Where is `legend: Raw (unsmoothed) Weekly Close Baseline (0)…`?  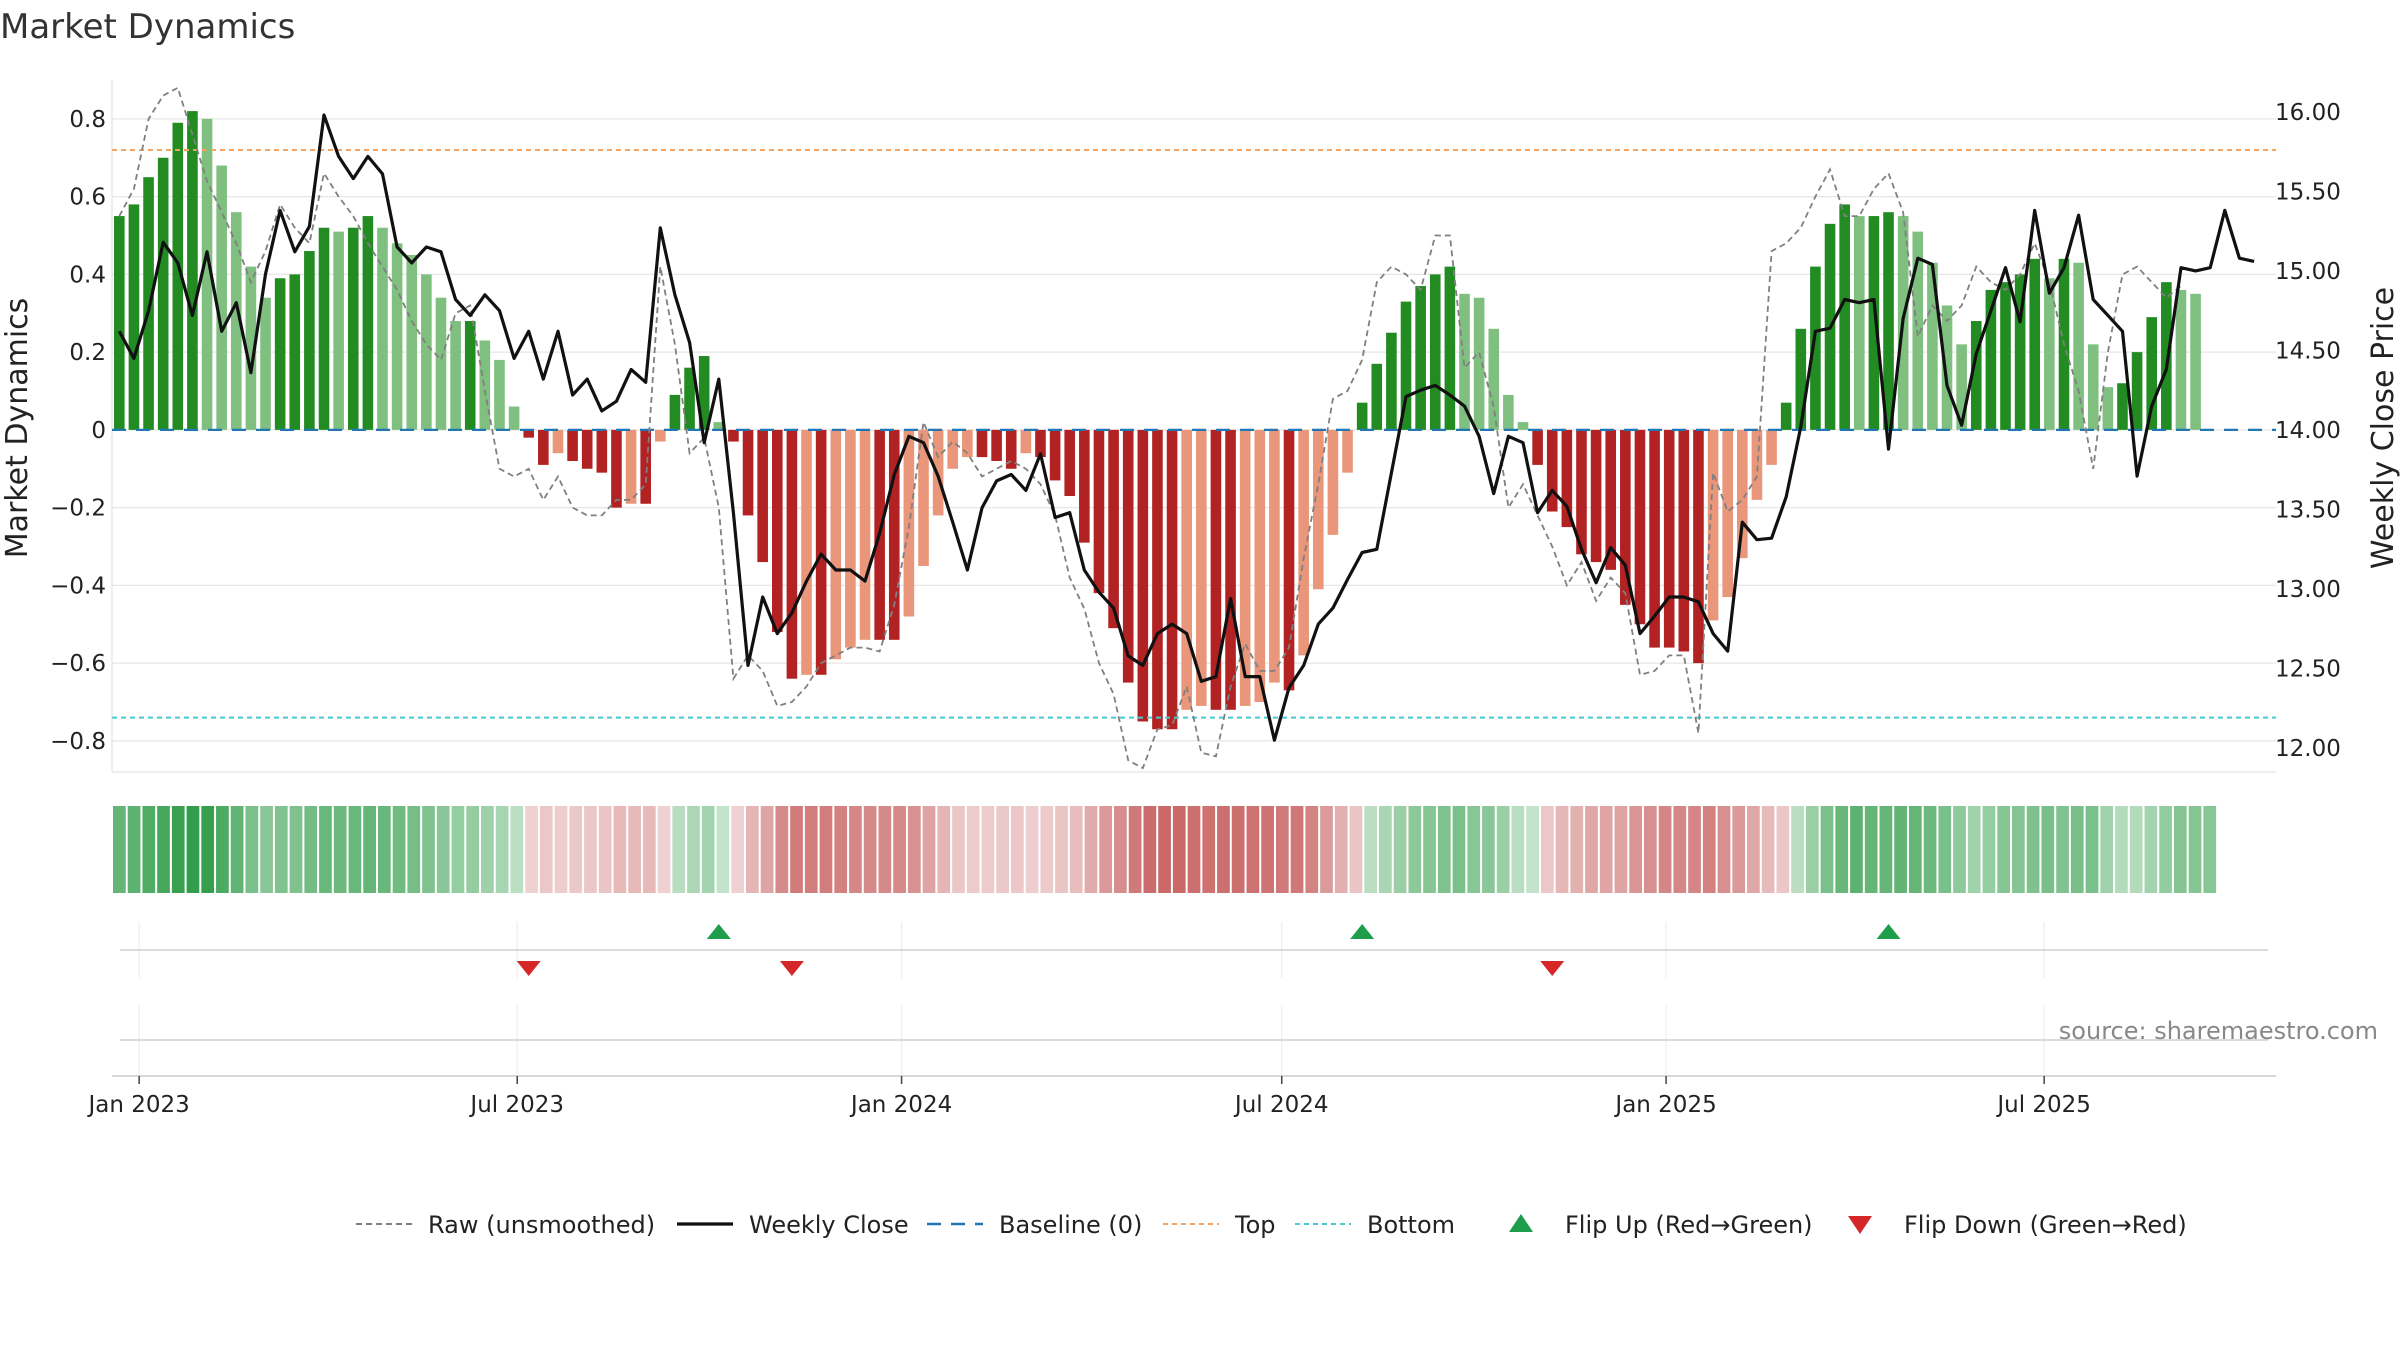
legend: Raw (unsmoothed) Weekly Close Baseline (0)… is located at coordinates (1271, 1225).